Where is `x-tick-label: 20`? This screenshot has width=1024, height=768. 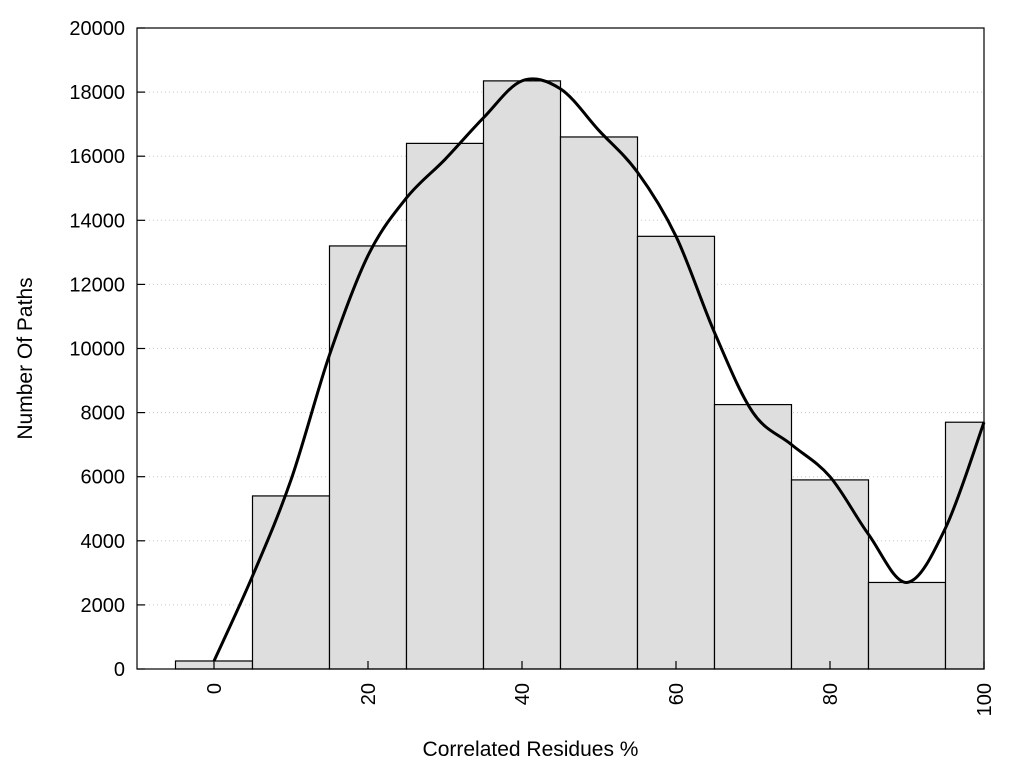
x-tick-label: 20 is located at coordinates (369, 694).